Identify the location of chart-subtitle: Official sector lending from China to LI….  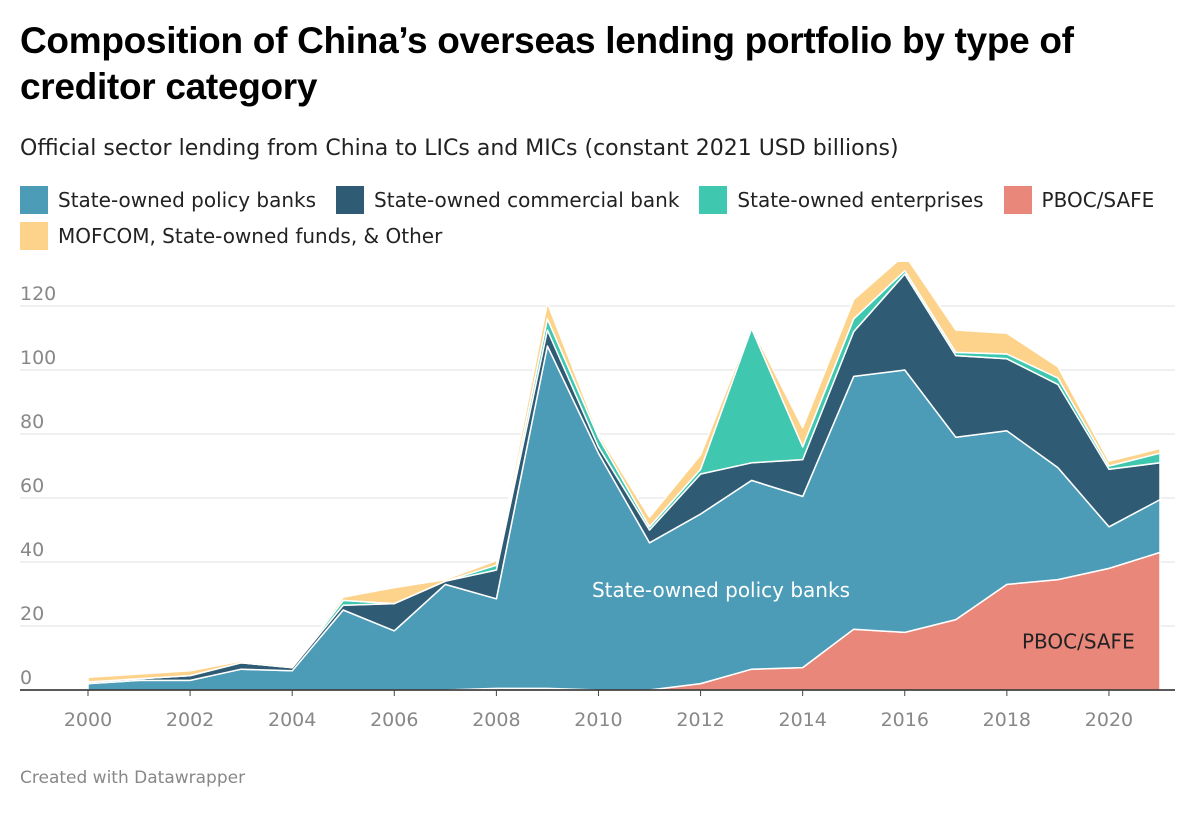
(459, 148).